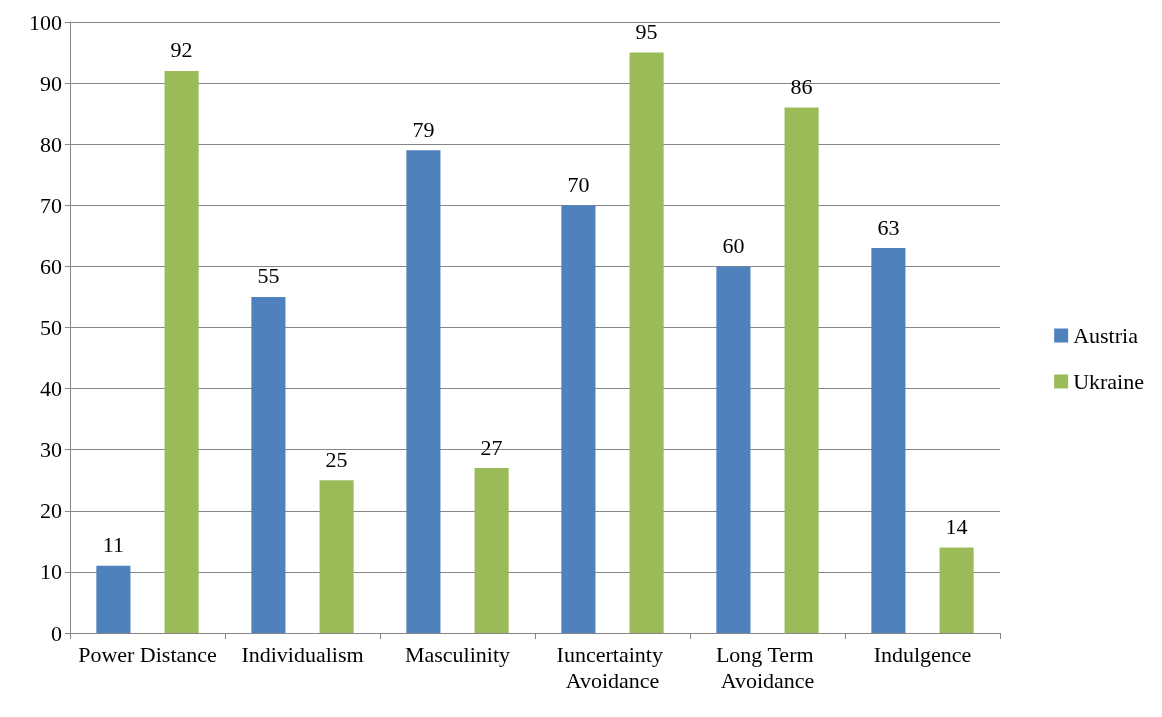 The width and height of the screenshot is (1162, 717). Describe the element at coordinates (181, 50) in the screenshot. I see `data-label: 92` at that location.